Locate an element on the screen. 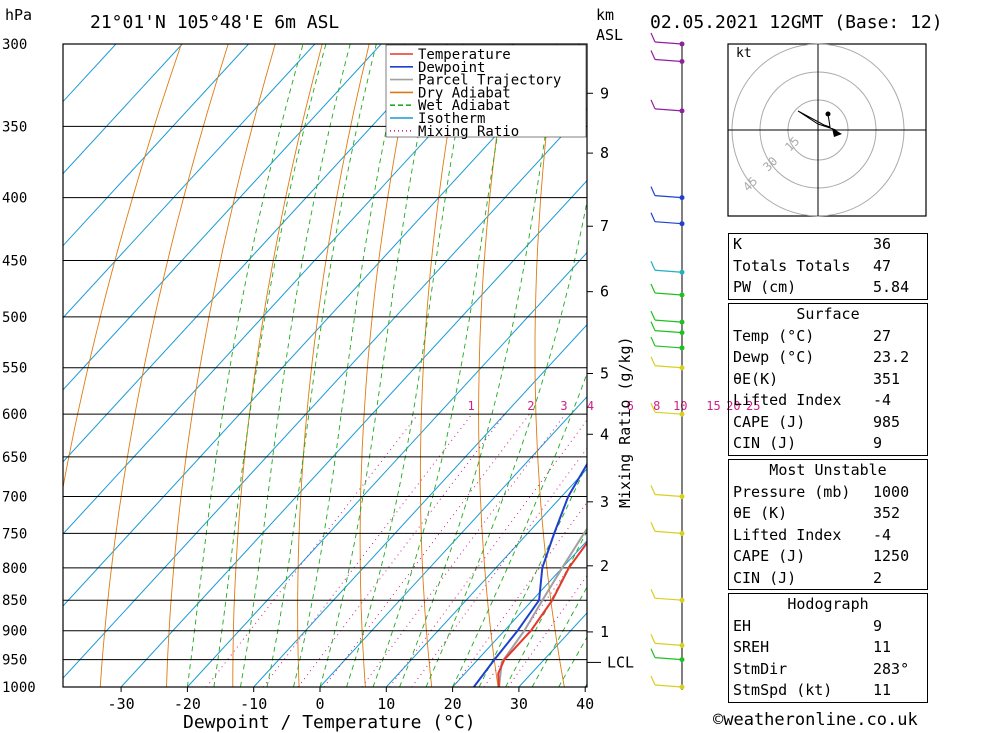 The width and height of the screenshot is (1000, 733). mu-cin-value: 2 is located at coordinates (878, 577).